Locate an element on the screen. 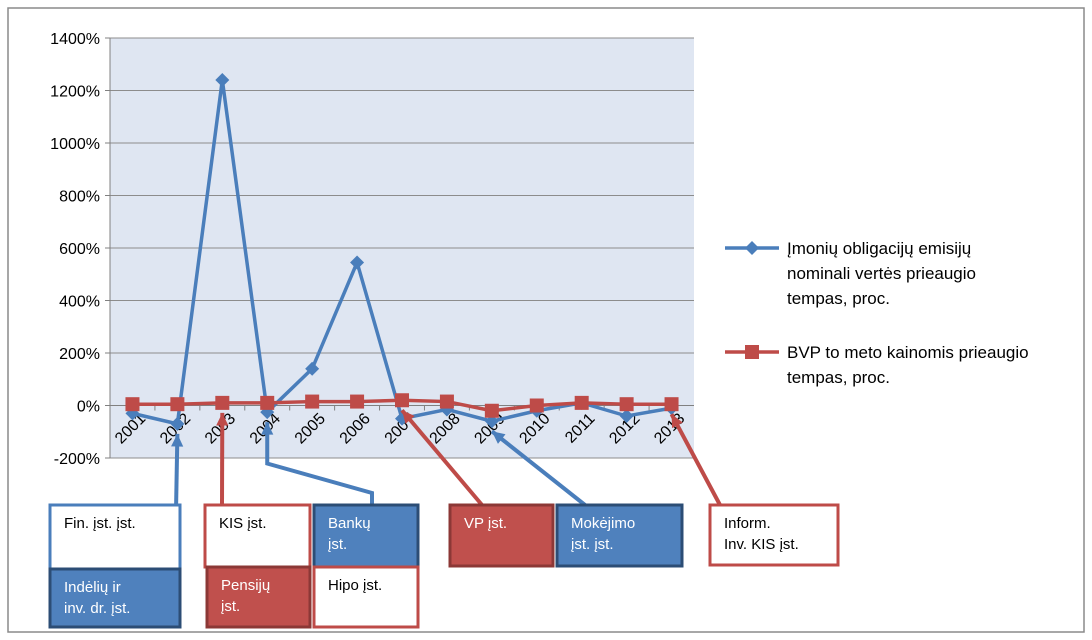  arrow-vp is located at coordinates (442, 457).